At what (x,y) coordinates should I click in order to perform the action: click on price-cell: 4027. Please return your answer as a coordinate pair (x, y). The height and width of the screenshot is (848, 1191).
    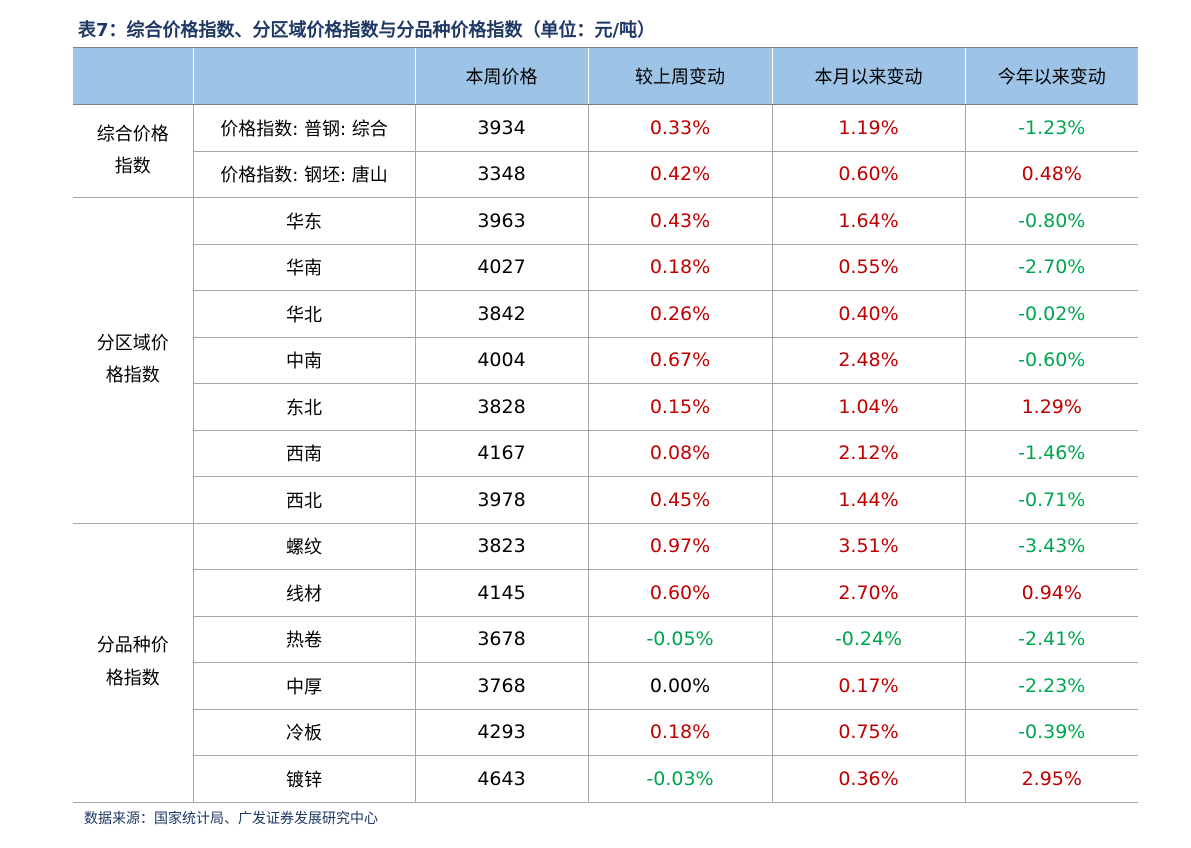
    Looking at the image, I should click on (501, 267).